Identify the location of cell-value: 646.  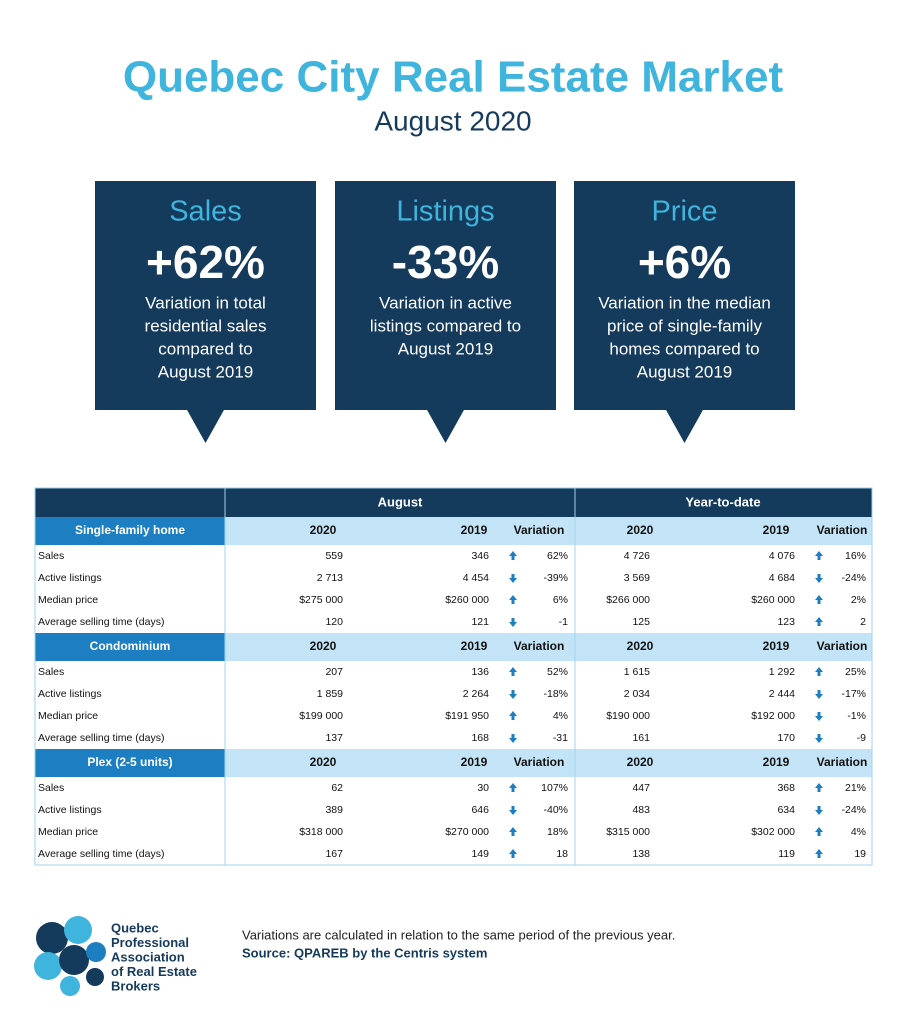
(480, 810).